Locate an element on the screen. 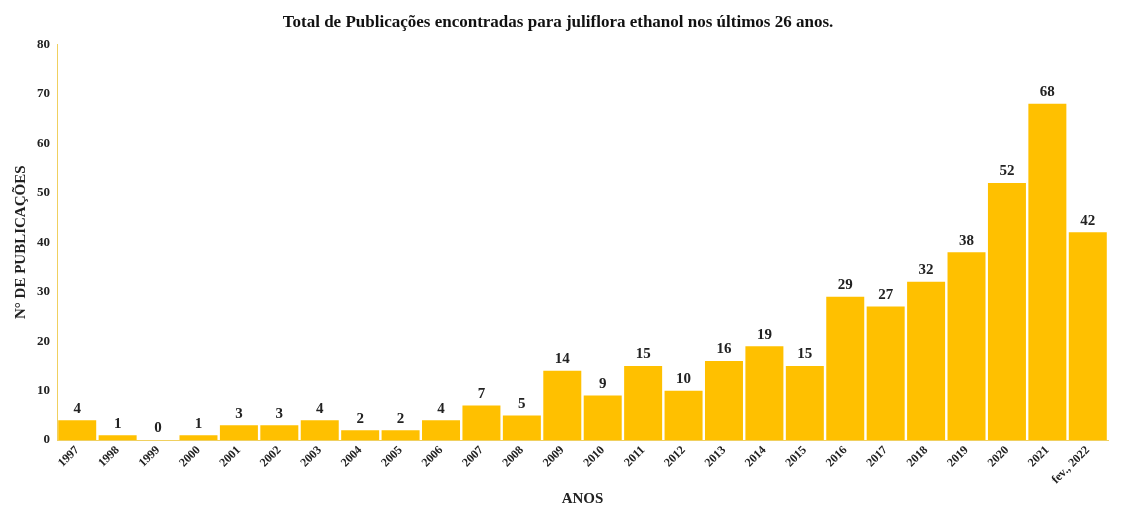 The image size is (1130, 520). data-label: 0 is located at coordinates (158, 427).